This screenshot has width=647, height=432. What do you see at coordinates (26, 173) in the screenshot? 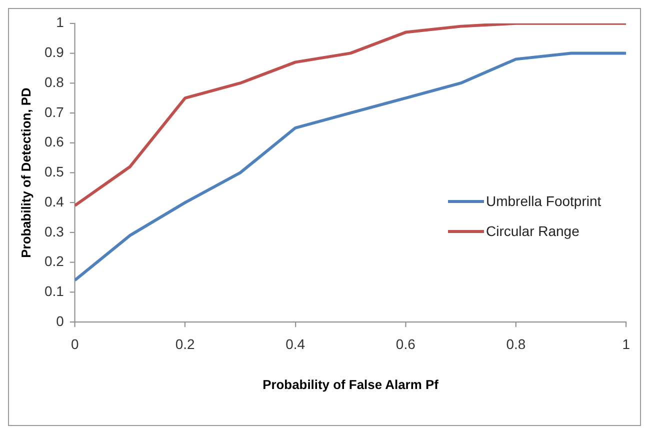
I see `y-axis-title: Probability of Detection, PD` at bounding box center [26, 173].